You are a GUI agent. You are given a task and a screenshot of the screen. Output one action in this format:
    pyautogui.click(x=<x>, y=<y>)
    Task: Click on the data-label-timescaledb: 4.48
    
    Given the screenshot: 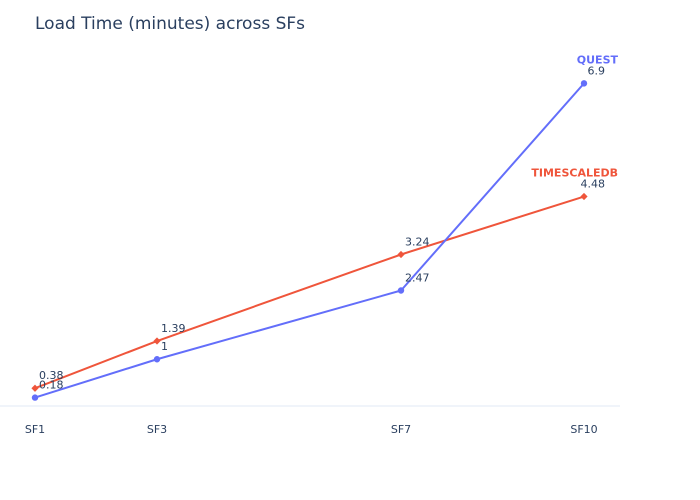 What is the action you would take?
    pyautogui.click(x=593, y=184)
    